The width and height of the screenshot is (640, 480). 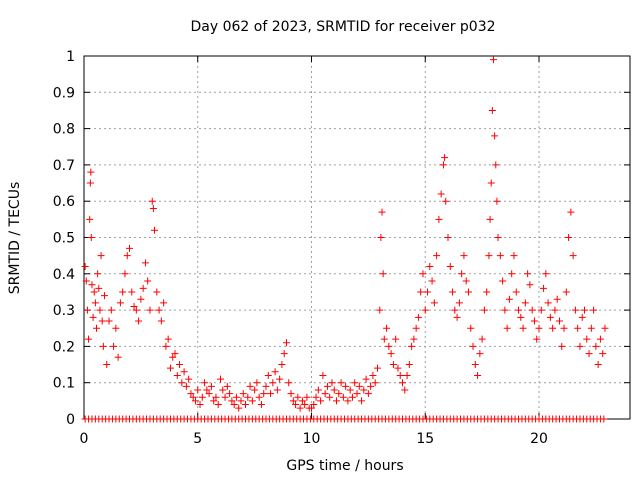 What do you see at coordinates (604, 419) in the screenshot?
I see `zero-point` at bounding box center [604, 419].